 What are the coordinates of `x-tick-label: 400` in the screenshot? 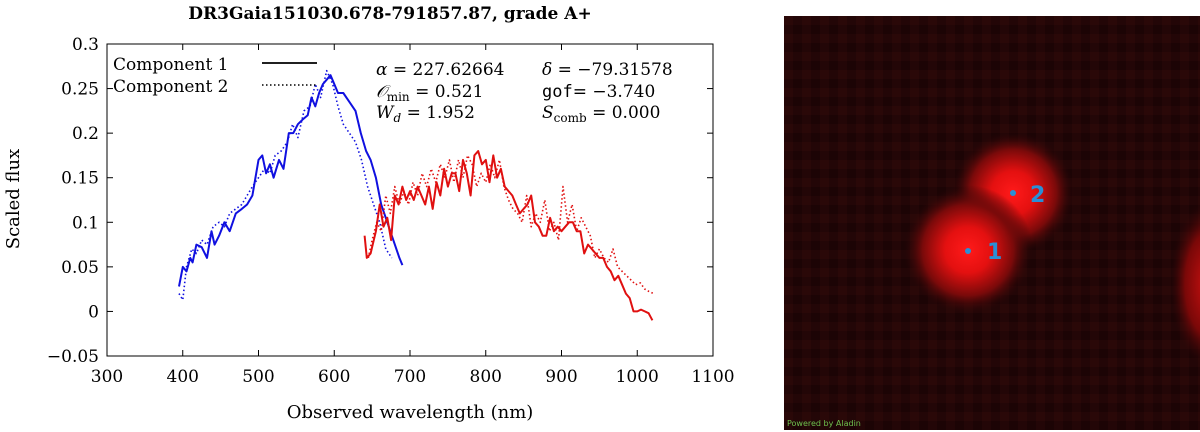 It's located at (183, 377).